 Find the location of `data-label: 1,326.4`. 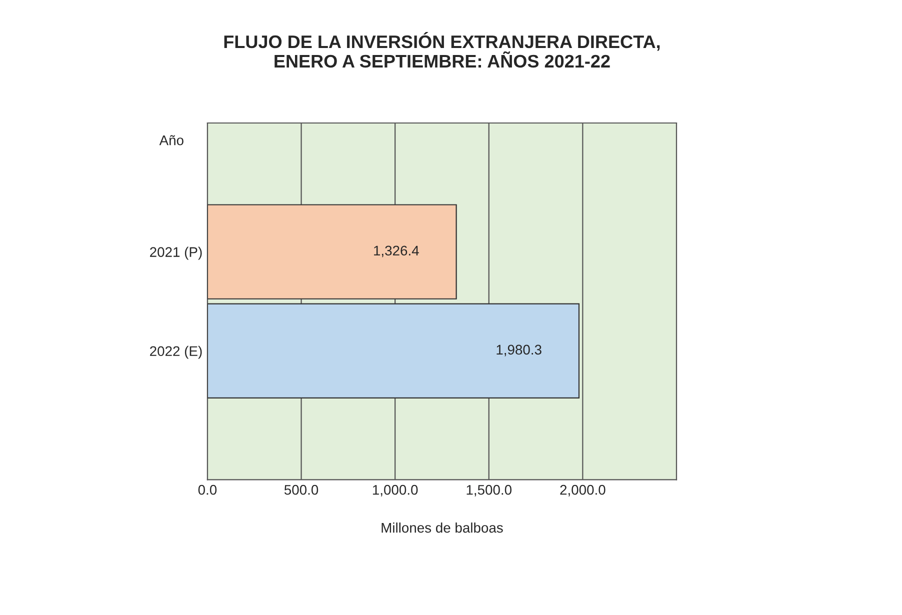

data-label: 1,326.4 is located at coordinates (396, 252).